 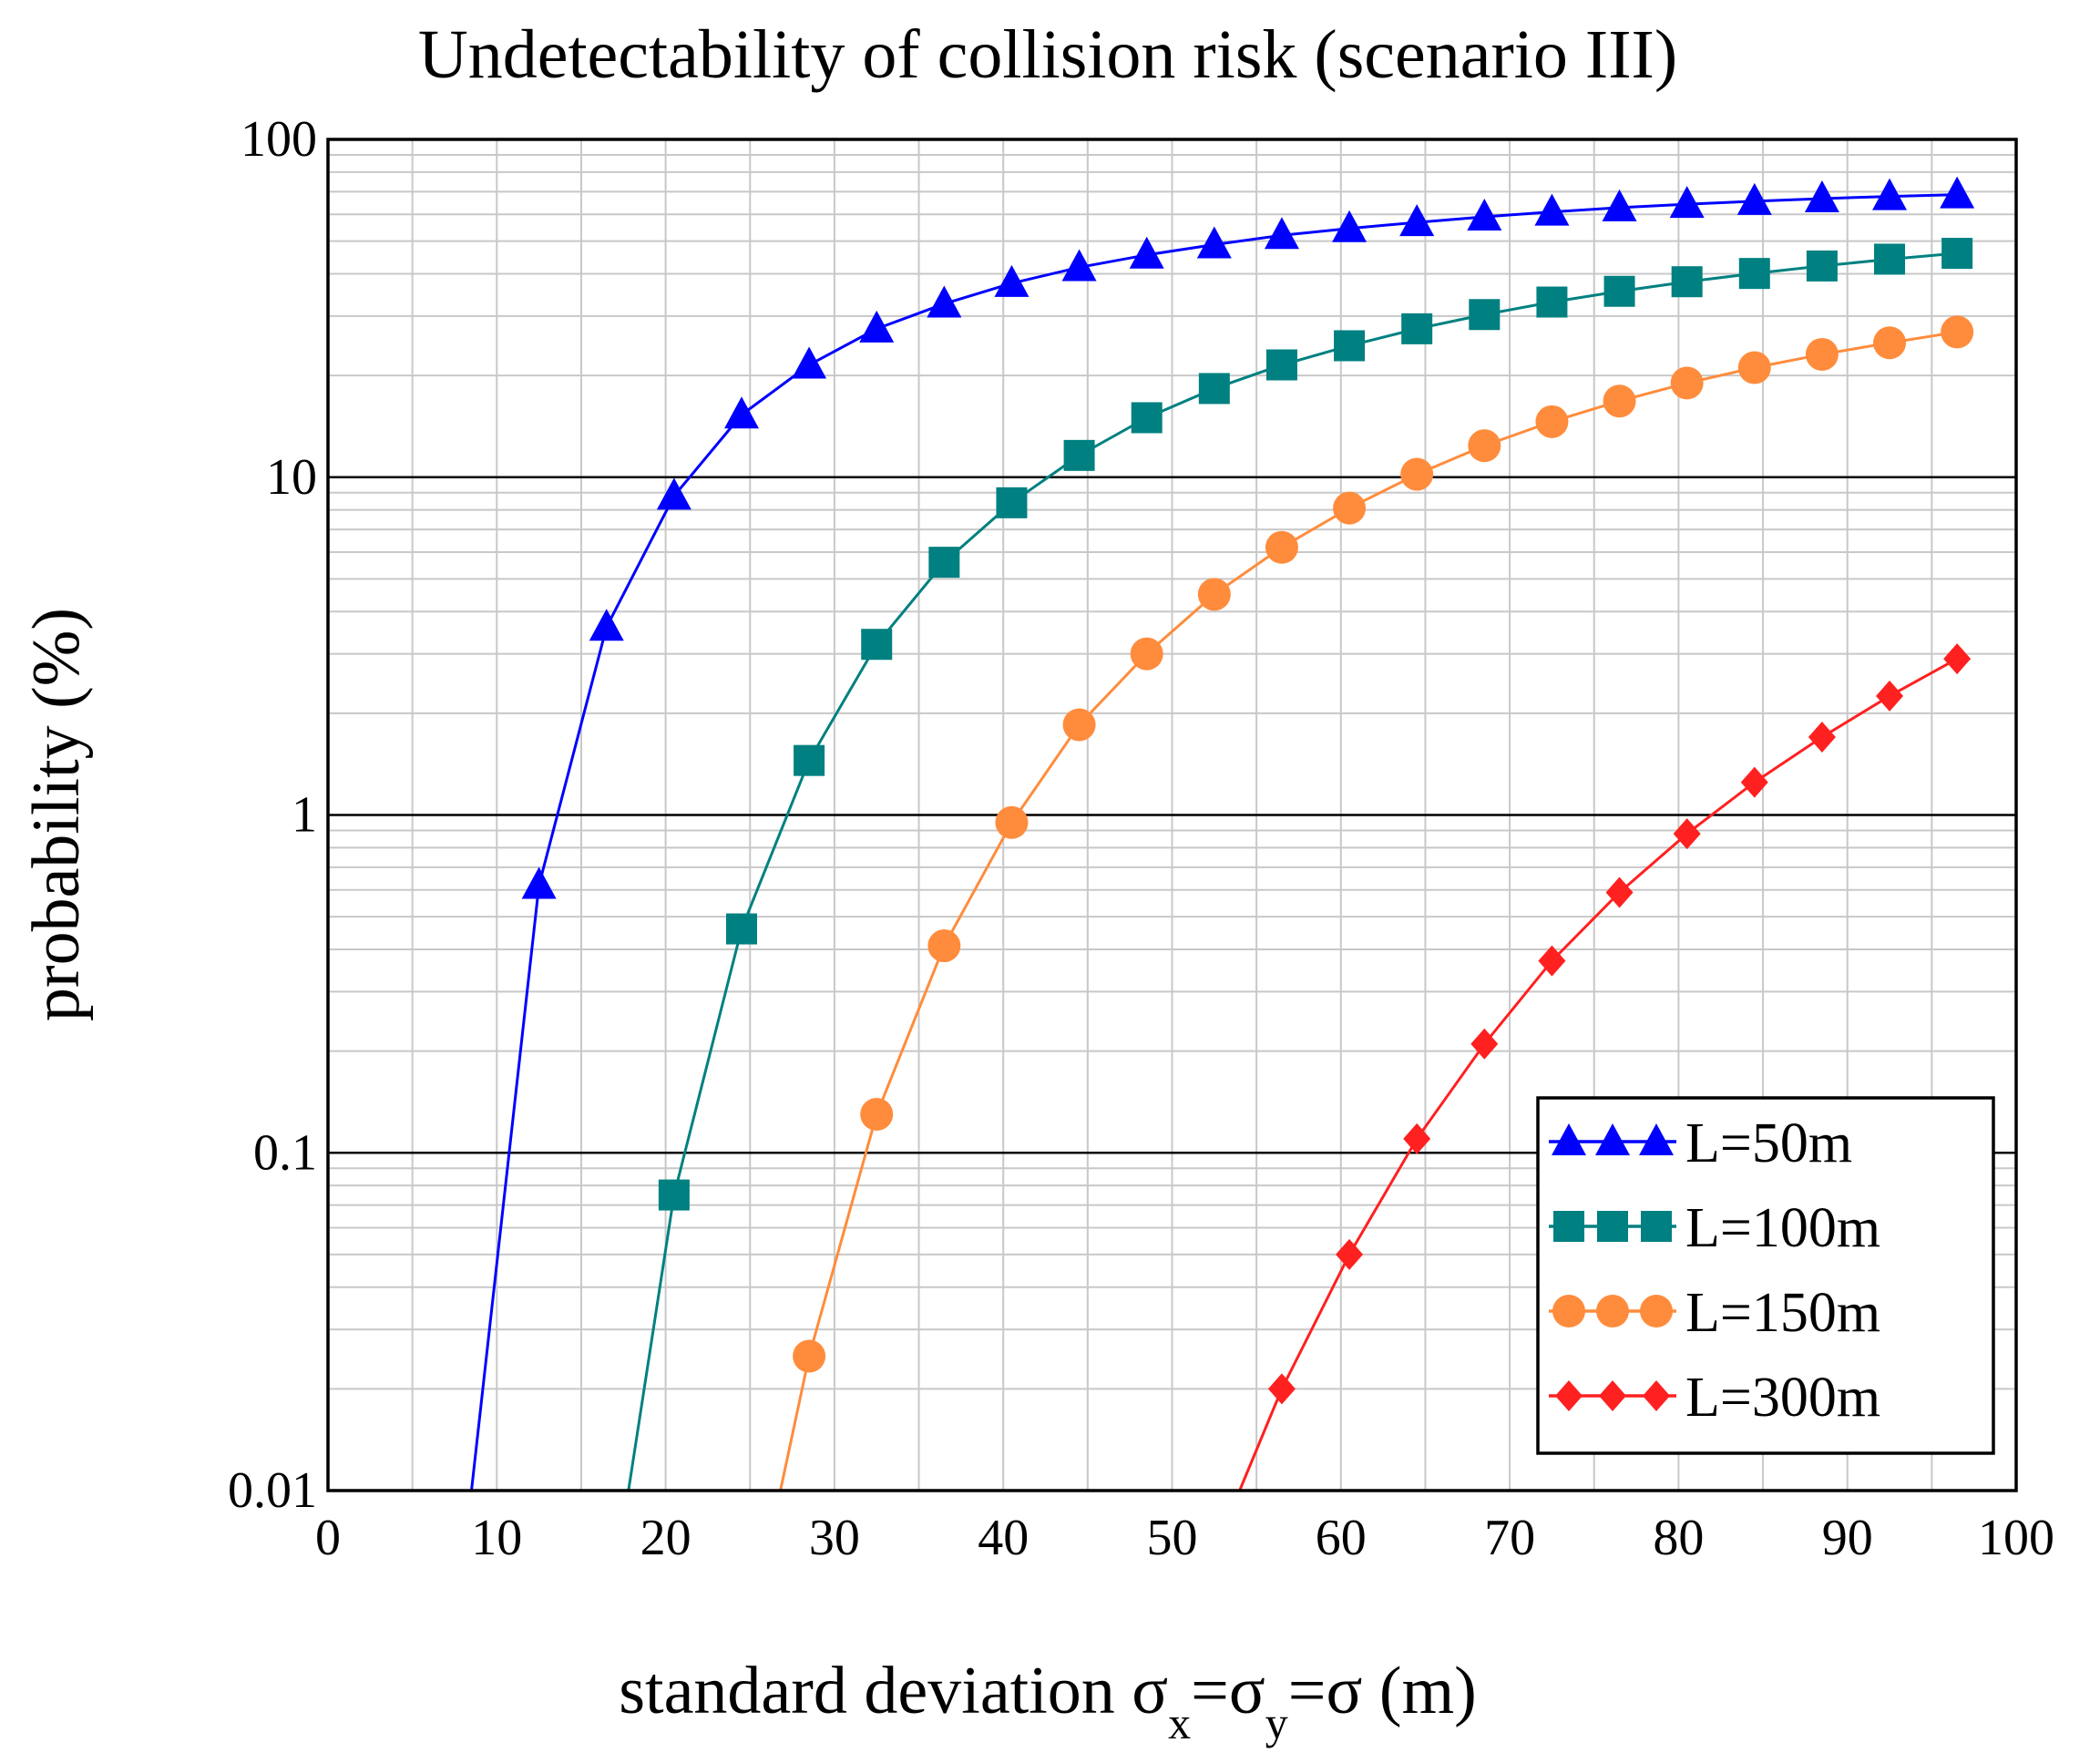 I want to click on legend-entry: L=150m, so click(x=1715, y=1313).